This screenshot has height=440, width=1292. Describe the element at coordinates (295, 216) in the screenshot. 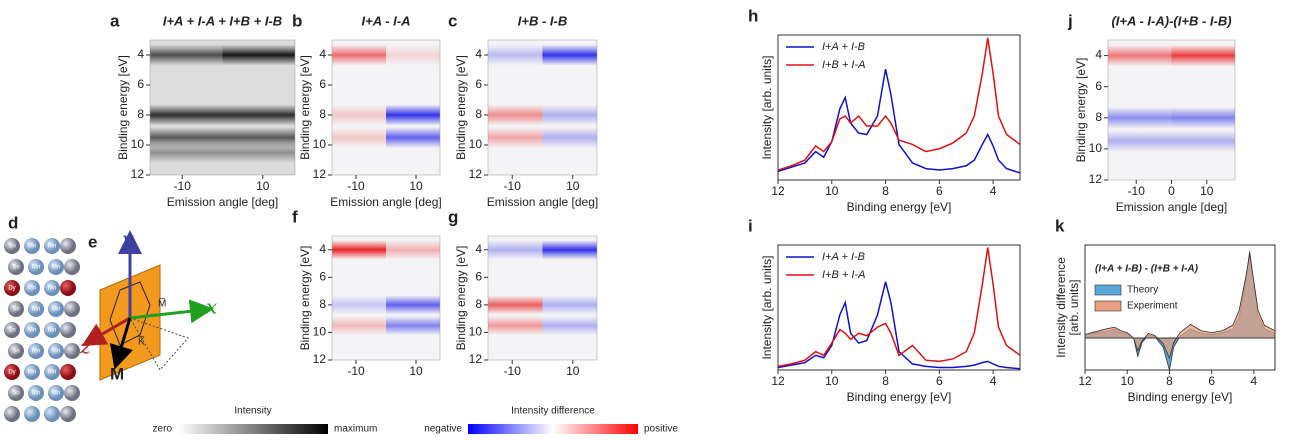

I see `panel-label: f` at that location.